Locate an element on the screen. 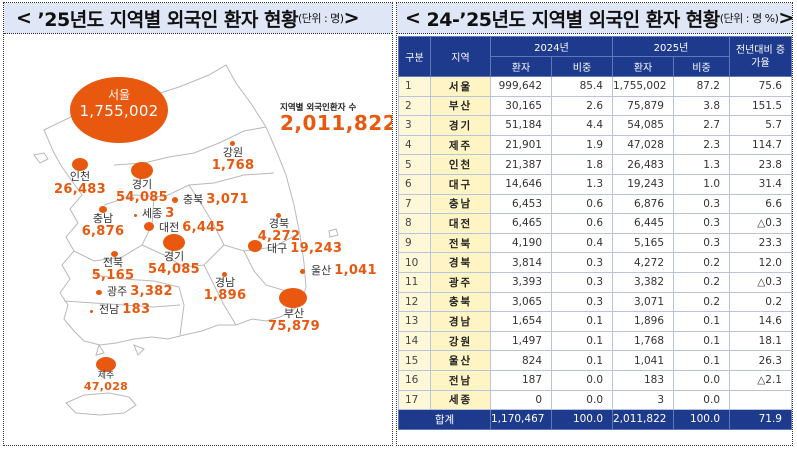 The image size is (797, 458). cell-share-2024: 0.6 is located at coordinates (582, 223).